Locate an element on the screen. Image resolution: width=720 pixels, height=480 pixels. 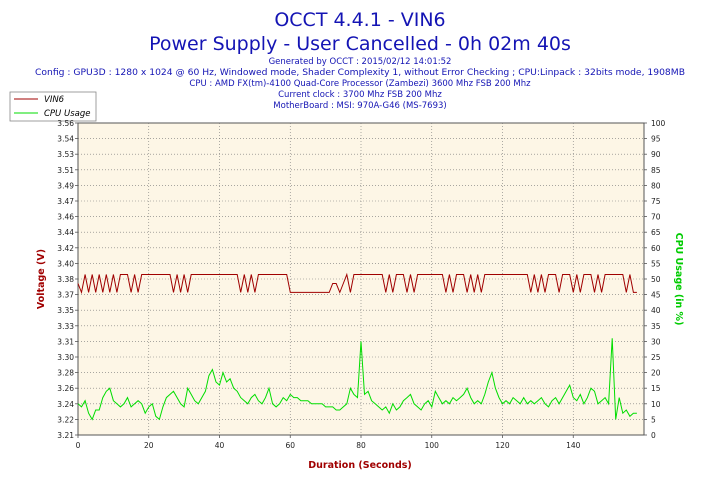
y-tick-label-left: 3.33 is located at coordinates (65, 326).